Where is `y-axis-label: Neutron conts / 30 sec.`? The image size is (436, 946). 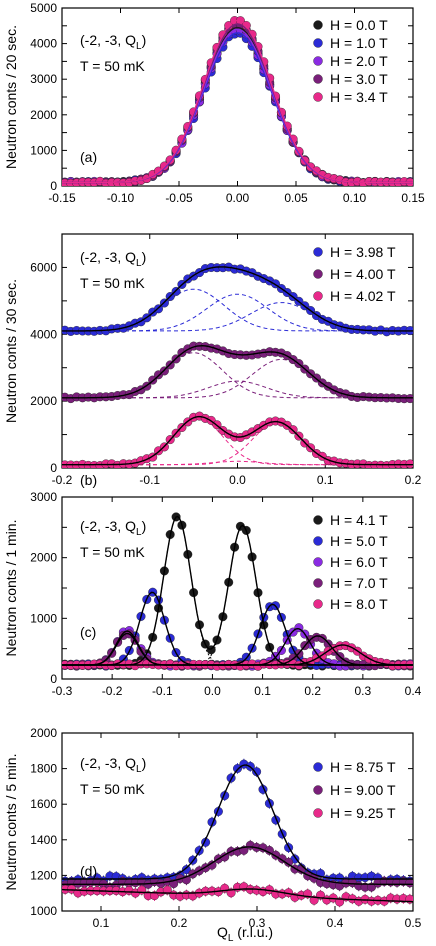 y-axis-label: Neutron conts / 30 sec. is located at coordinates (11, 351).